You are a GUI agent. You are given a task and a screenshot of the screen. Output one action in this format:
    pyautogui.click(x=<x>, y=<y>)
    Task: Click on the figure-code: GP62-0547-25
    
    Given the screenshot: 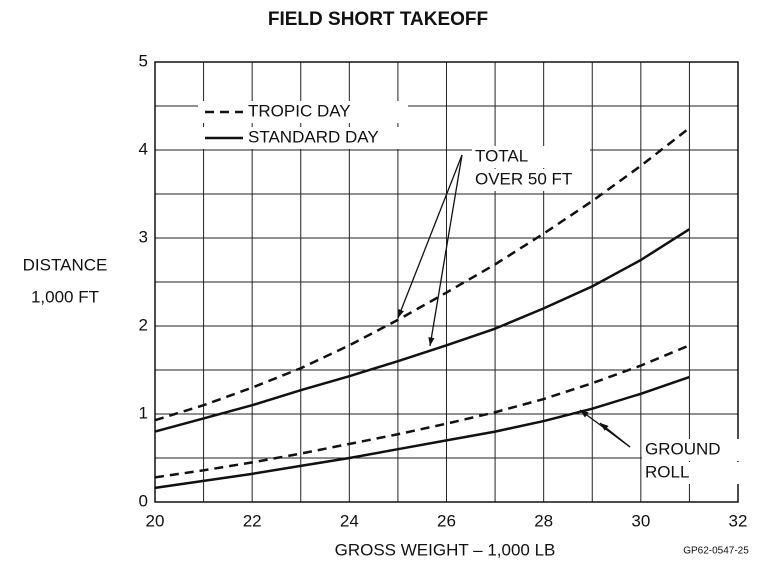 What is the action you would take?
    pyautogui.click(x=716, y=551)
    